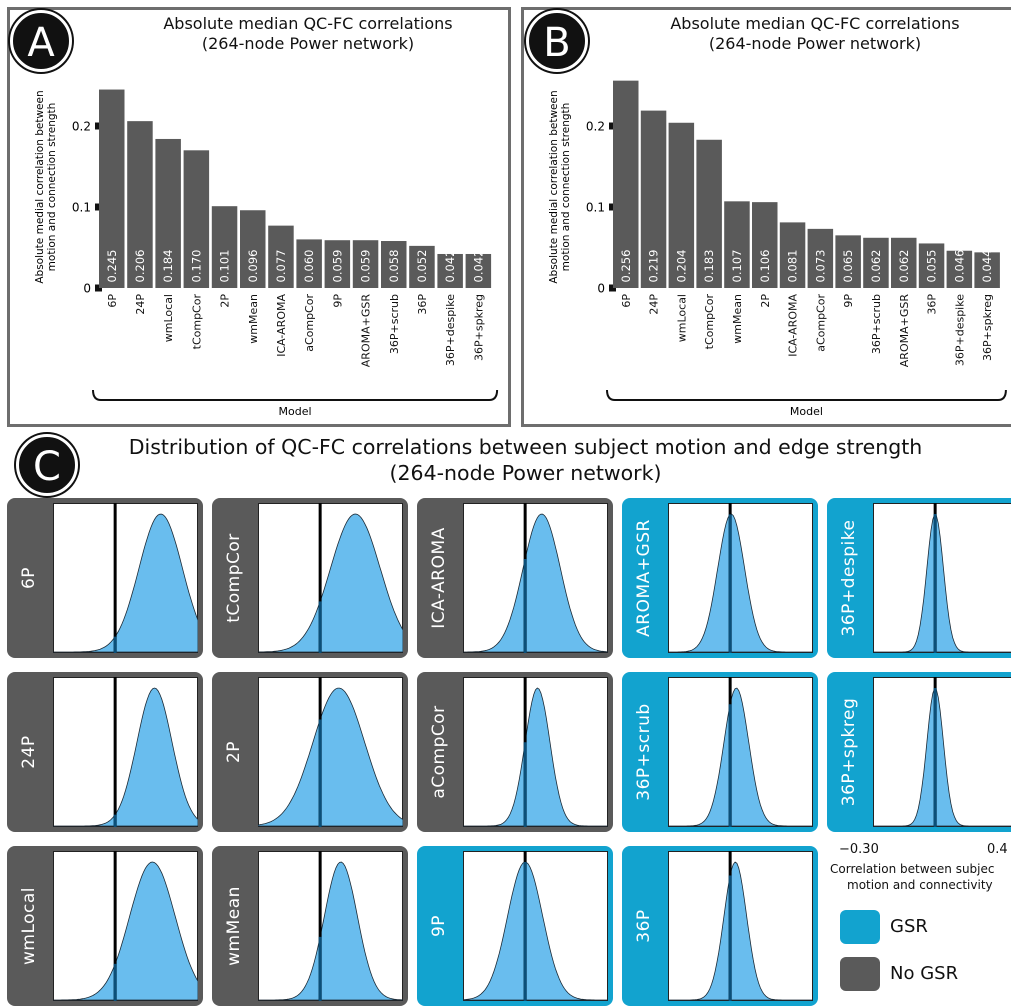 Image resolution: width=1011 pixels, height=1006 pixels. Describe the element at coordinates (626, 266) in the screenshot. I see `bar-data-label: 0.256` at that location.